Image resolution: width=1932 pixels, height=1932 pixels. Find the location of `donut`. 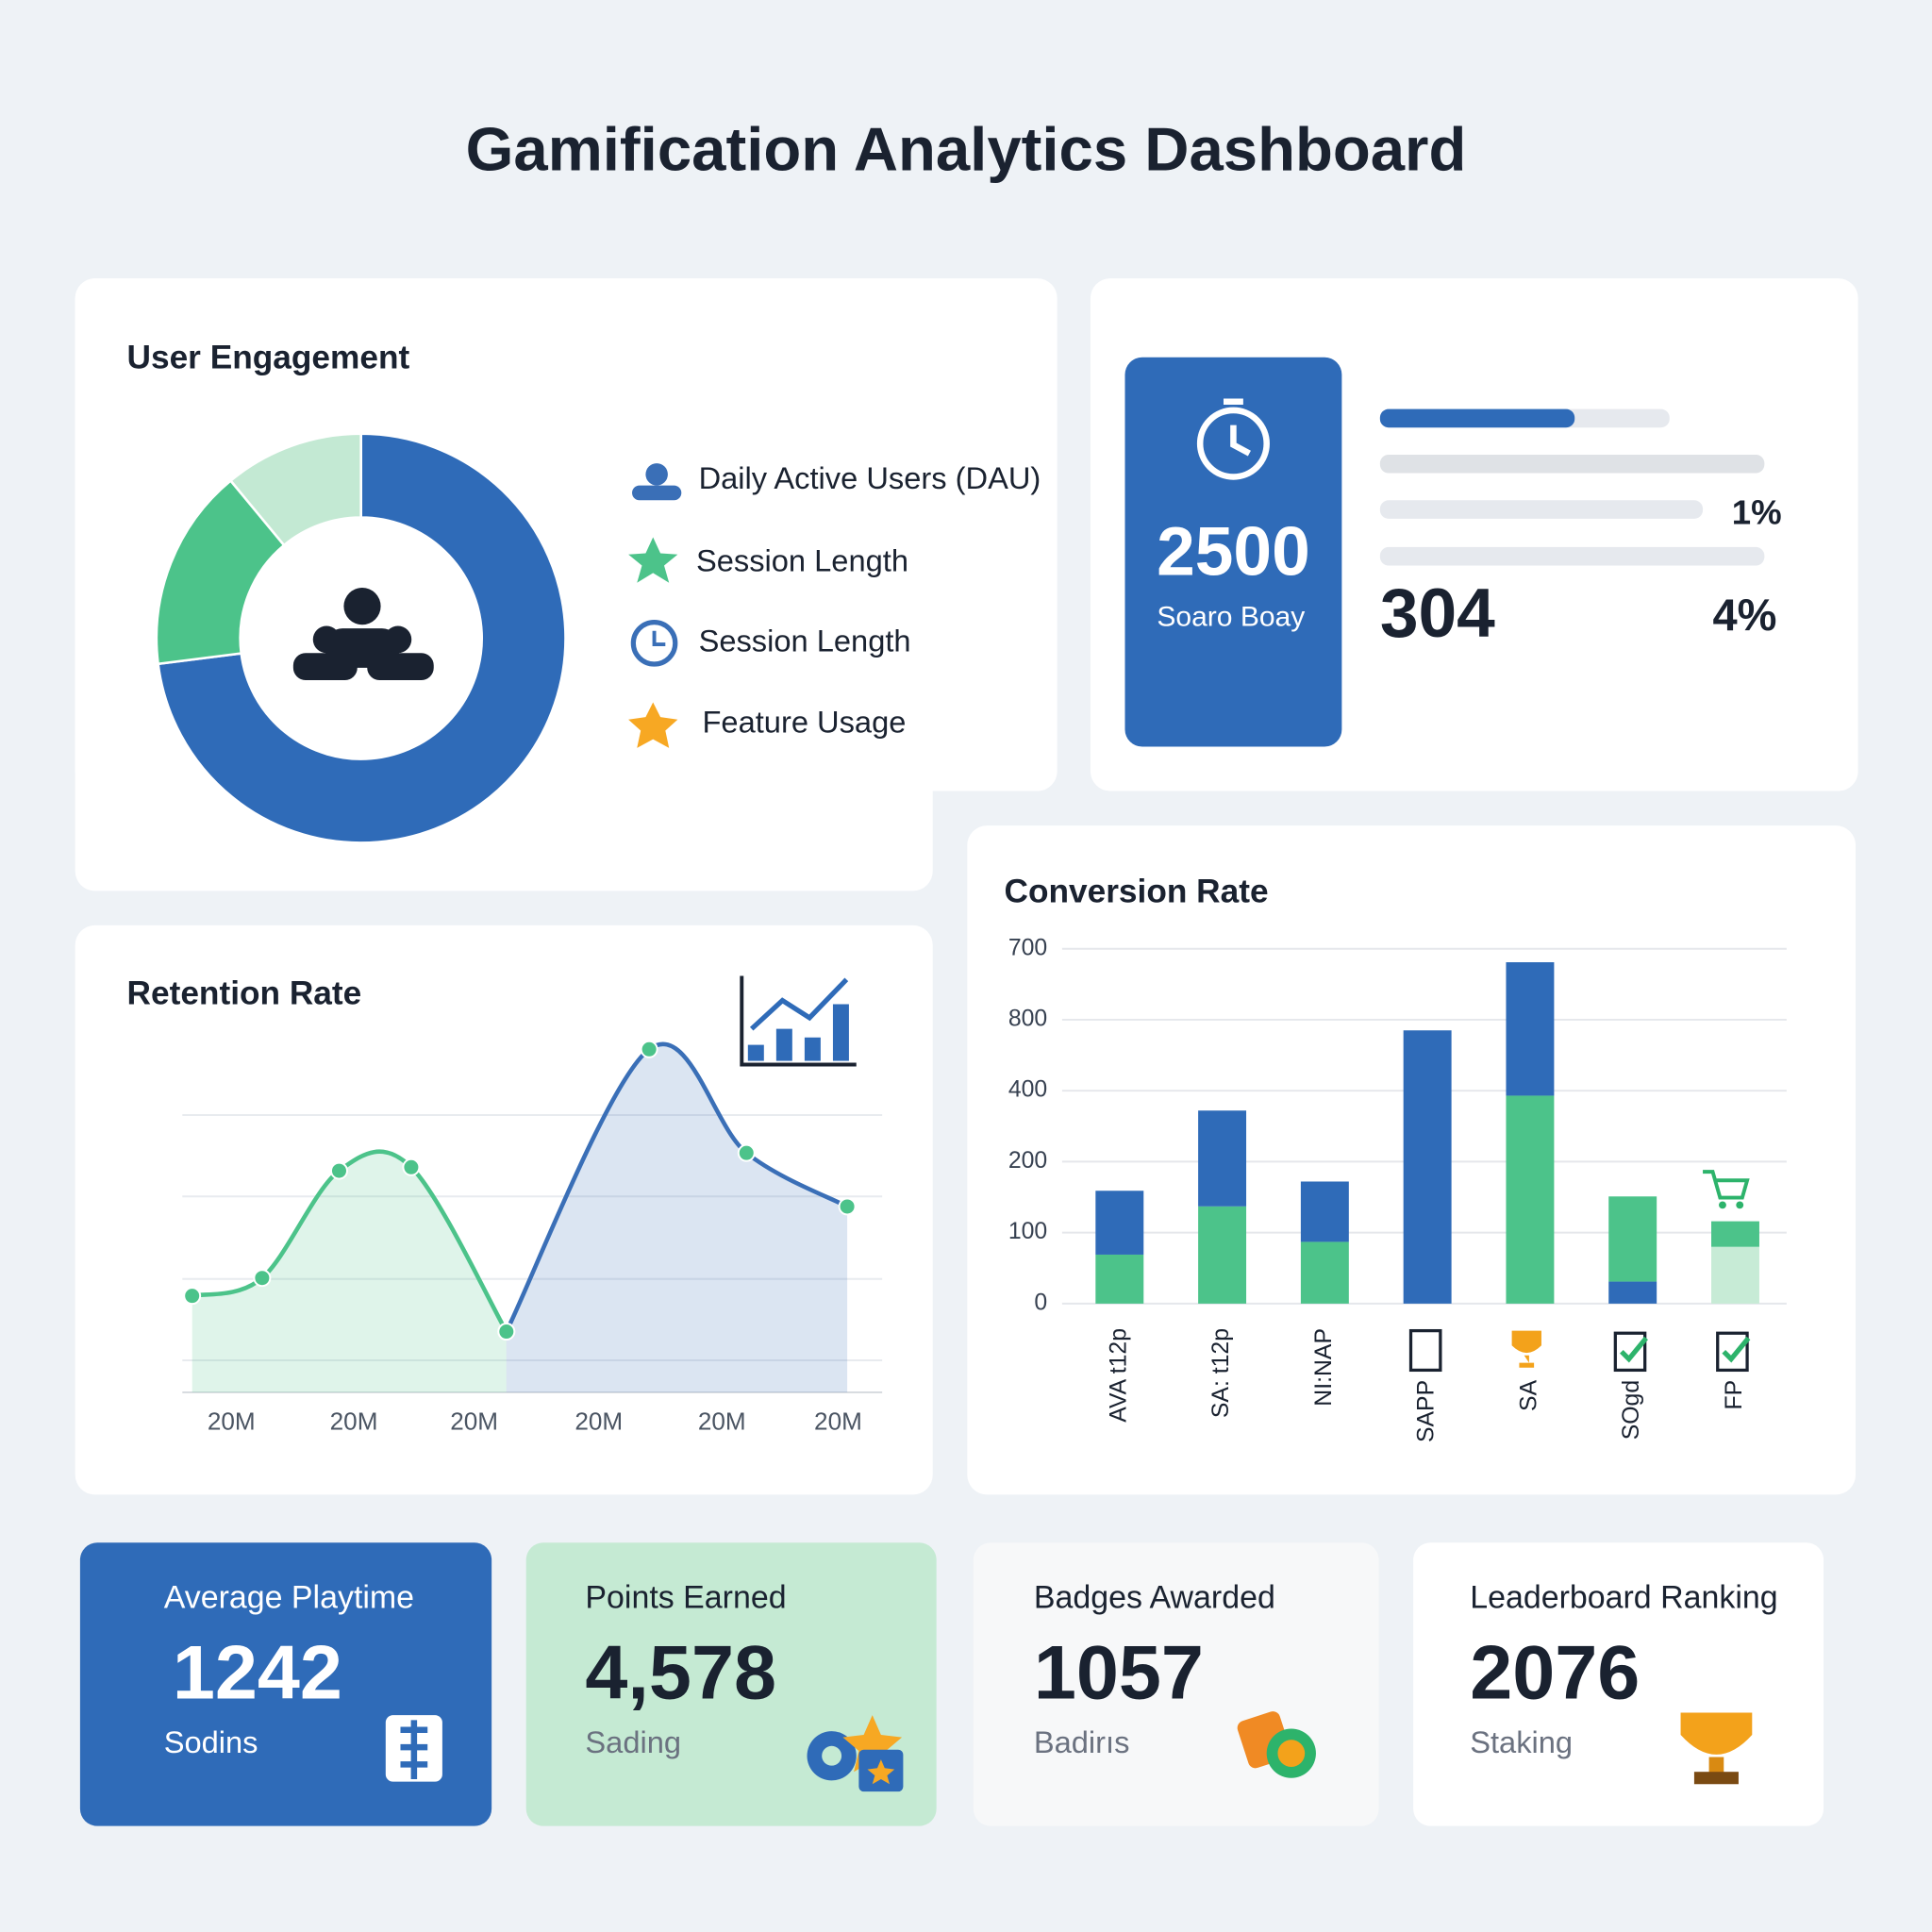

donut is located at coordinates (361, 638).